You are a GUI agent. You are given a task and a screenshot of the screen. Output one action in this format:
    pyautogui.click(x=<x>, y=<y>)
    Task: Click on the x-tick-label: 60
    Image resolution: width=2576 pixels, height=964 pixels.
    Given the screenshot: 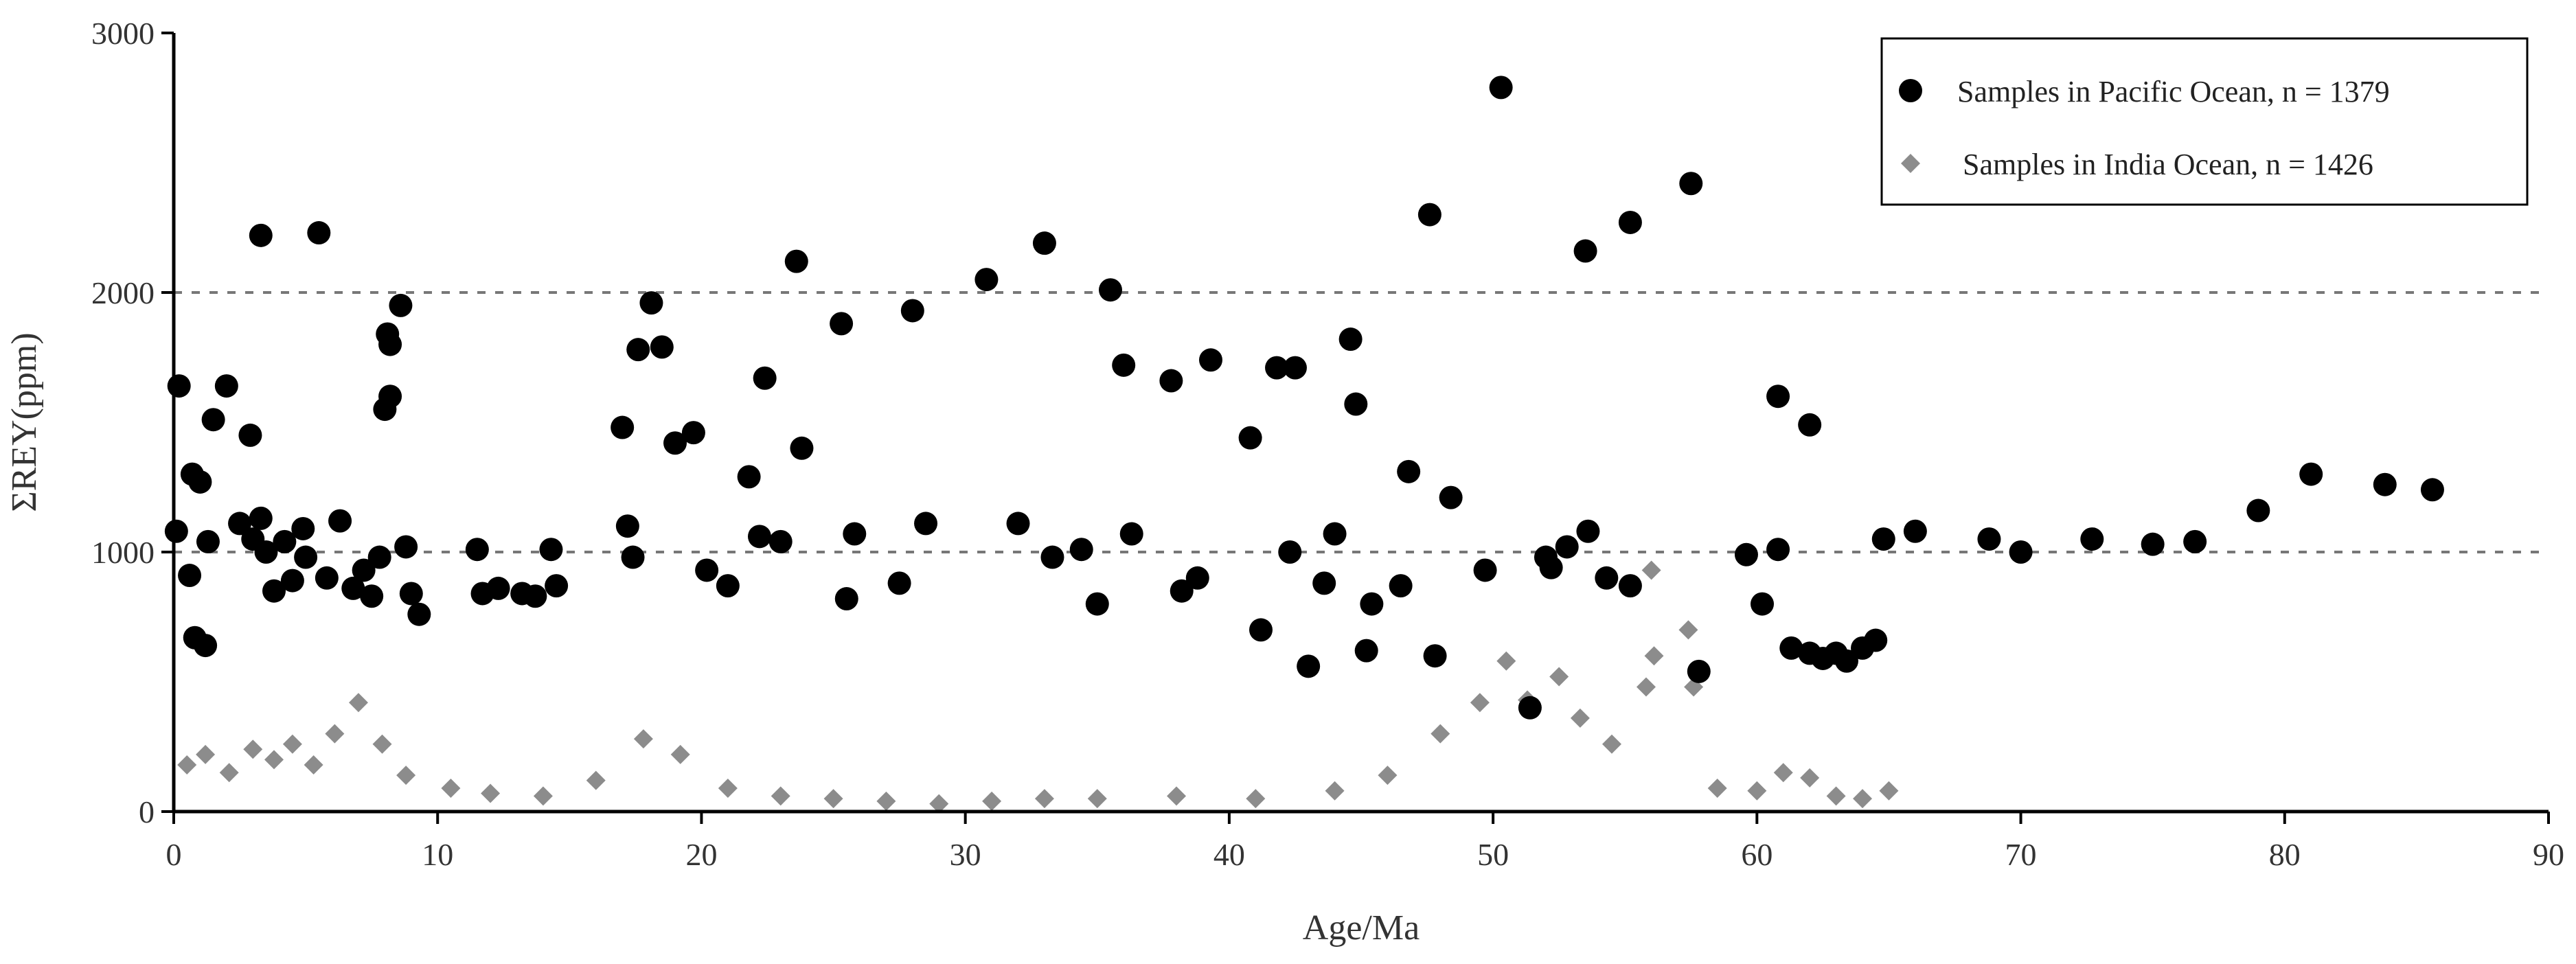 What is the action you would take?
    pyautogui.click(x=1757, y=854)
    